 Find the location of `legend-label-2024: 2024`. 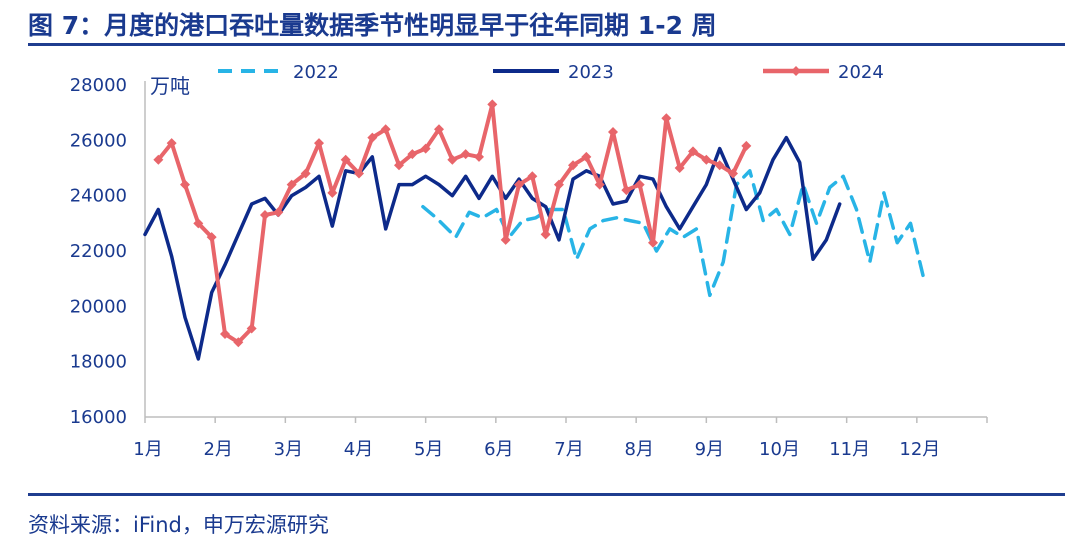

legend-label-2024: 2024 is located at coordinates (861, 72).